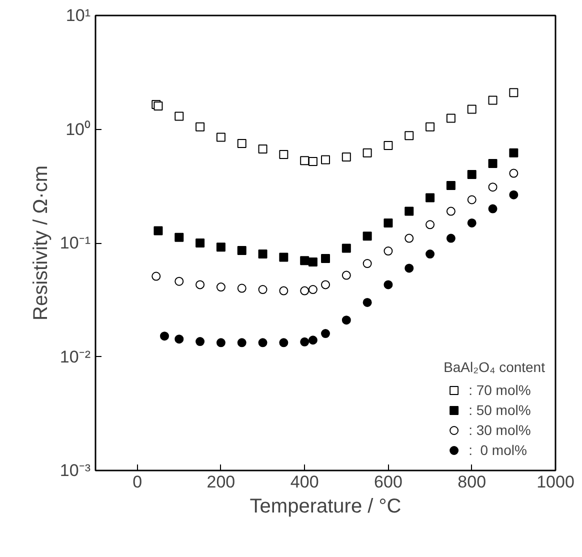 The image size is (582, 557). What do you see at coordinates (499, 410) in the screenshot?
I see `legend-label: : 50 mol%` at bounding box center [499, 410].